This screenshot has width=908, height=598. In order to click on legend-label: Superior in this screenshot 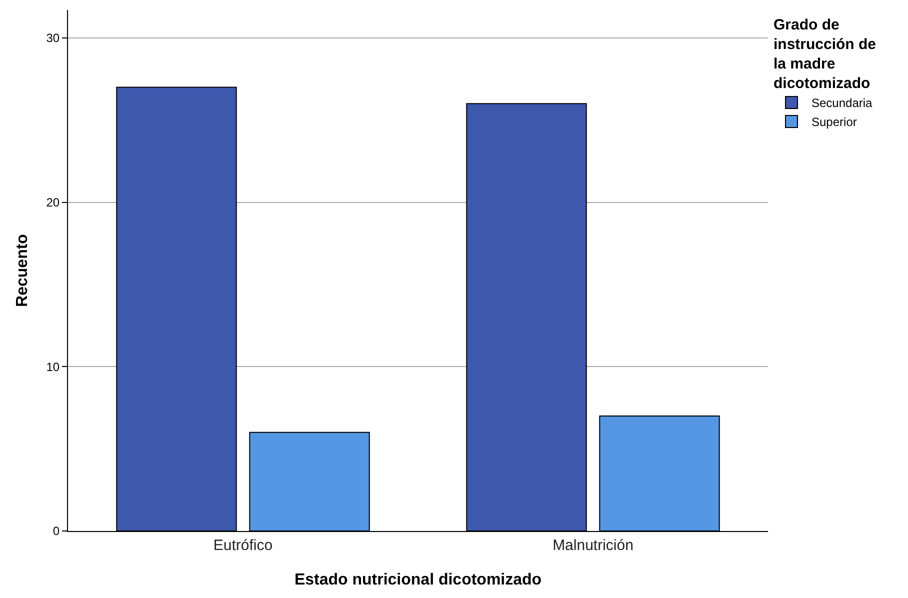, I will do `click(834, 122)`.